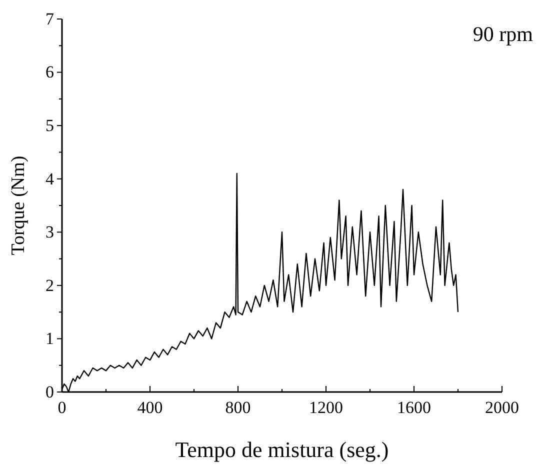 Image resolution: width=537 pixels, height=469 pixels. What do you see at coordinates (18, 206) in the screenshot?
I see `y-axis-title: Torque (Nm)` at bounding box center [18, 206].